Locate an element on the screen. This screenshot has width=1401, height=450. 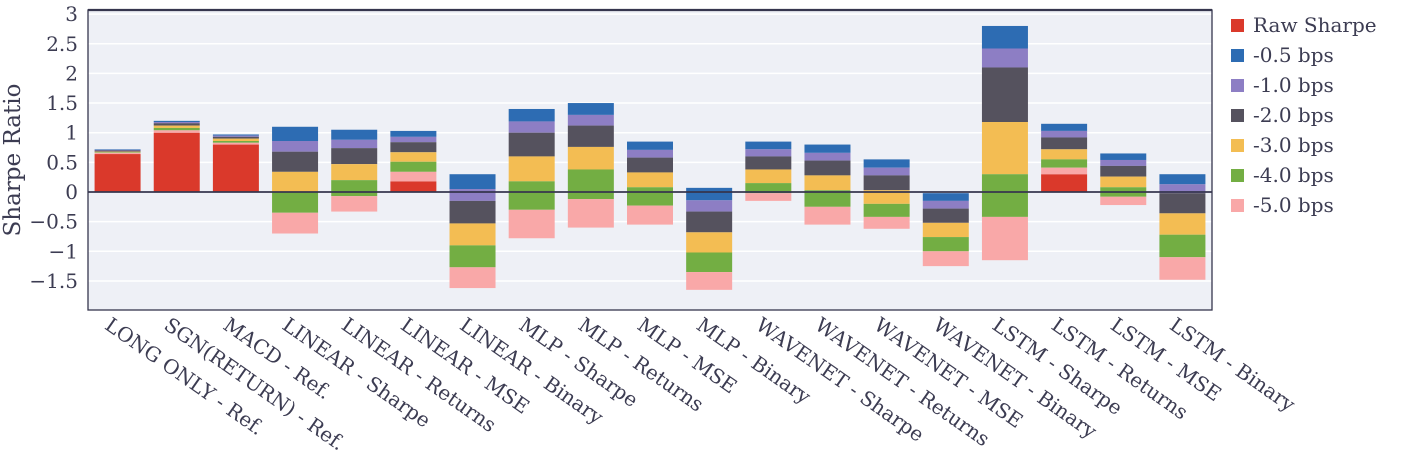
legend-item: -1.0 bps is located at coordinates (1304, 85).